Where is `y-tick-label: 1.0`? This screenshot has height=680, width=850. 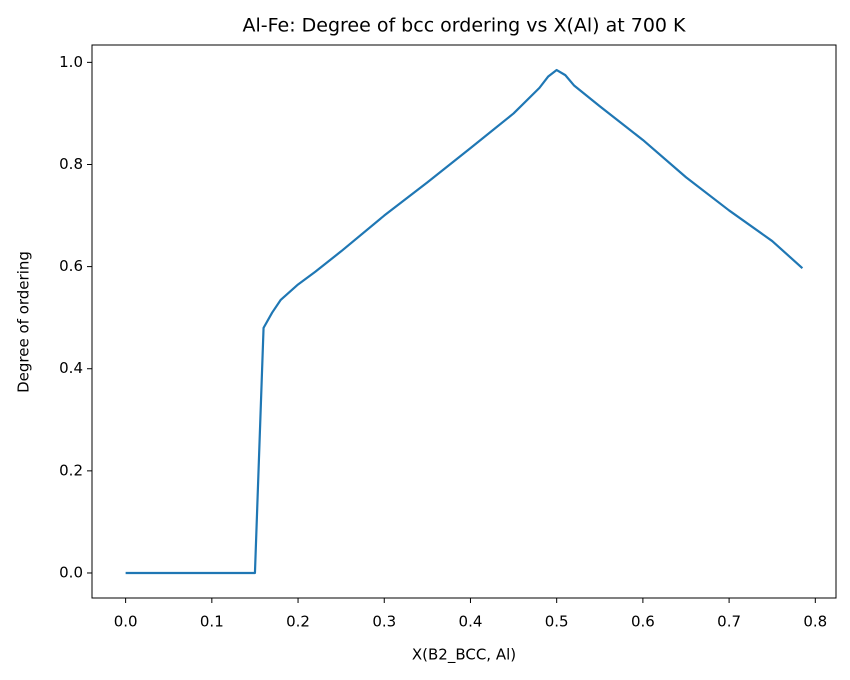 y-tick-label: 1.0 is located at coordinates (71, 62).